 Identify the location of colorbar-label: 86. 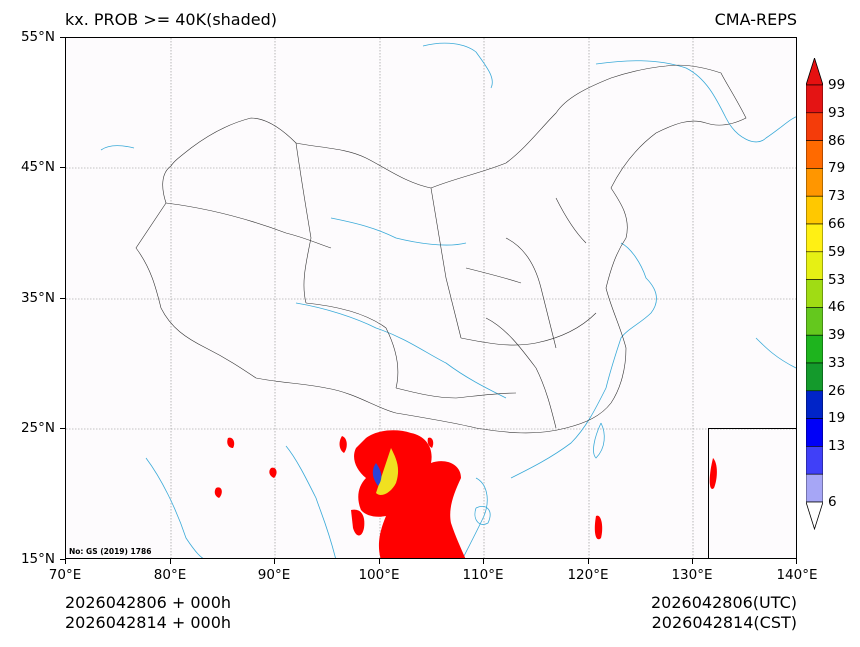
(837, 141).